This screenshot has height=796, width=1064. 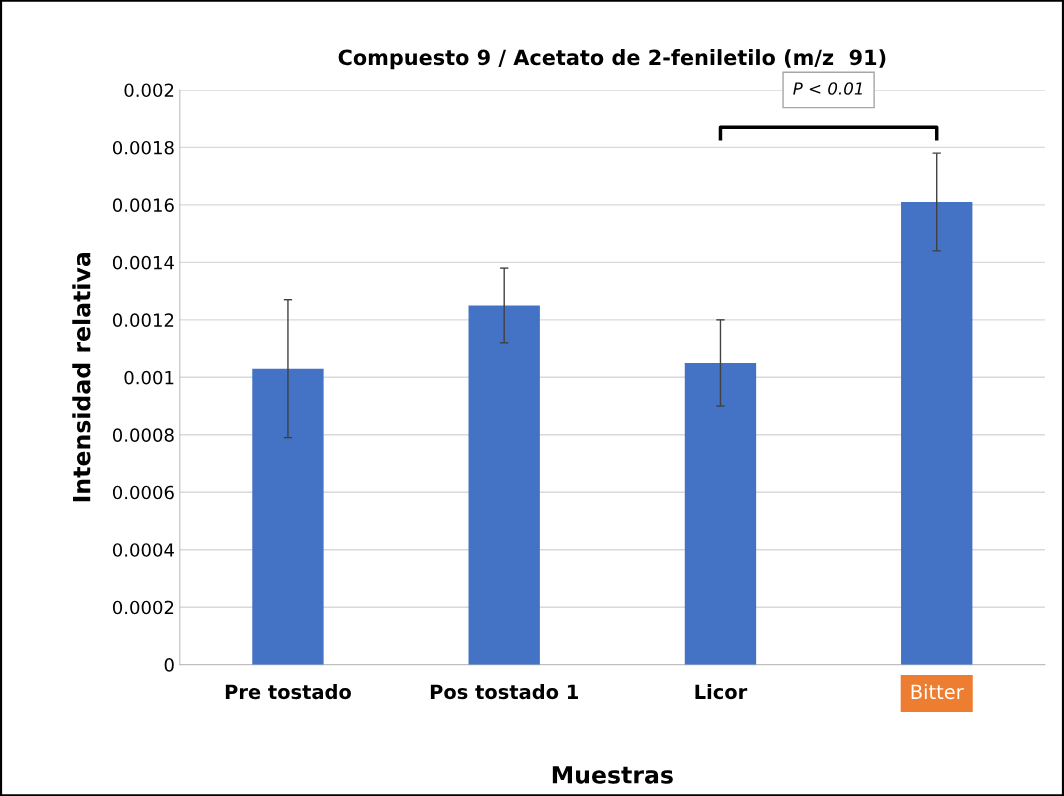 What do you see at coordinates (143, 550) in the screenshot?
I see `y-tick-label: 0.0004` at bounding box center [143, 550].